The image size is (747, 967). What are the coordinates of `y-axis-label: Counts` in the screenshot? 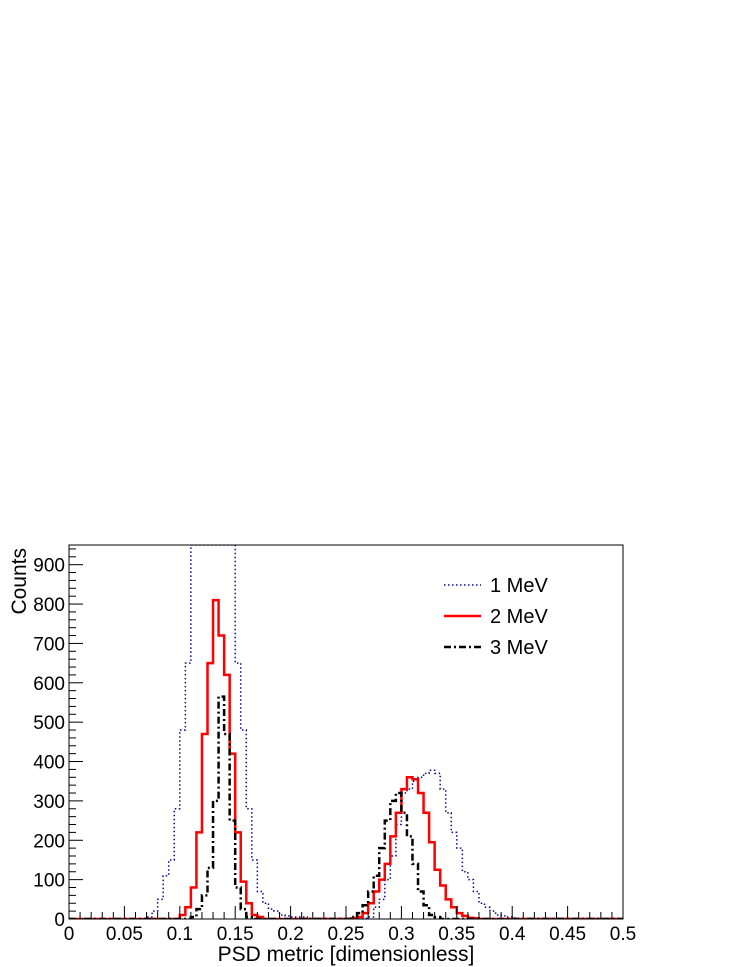 It's located at (19, 581).